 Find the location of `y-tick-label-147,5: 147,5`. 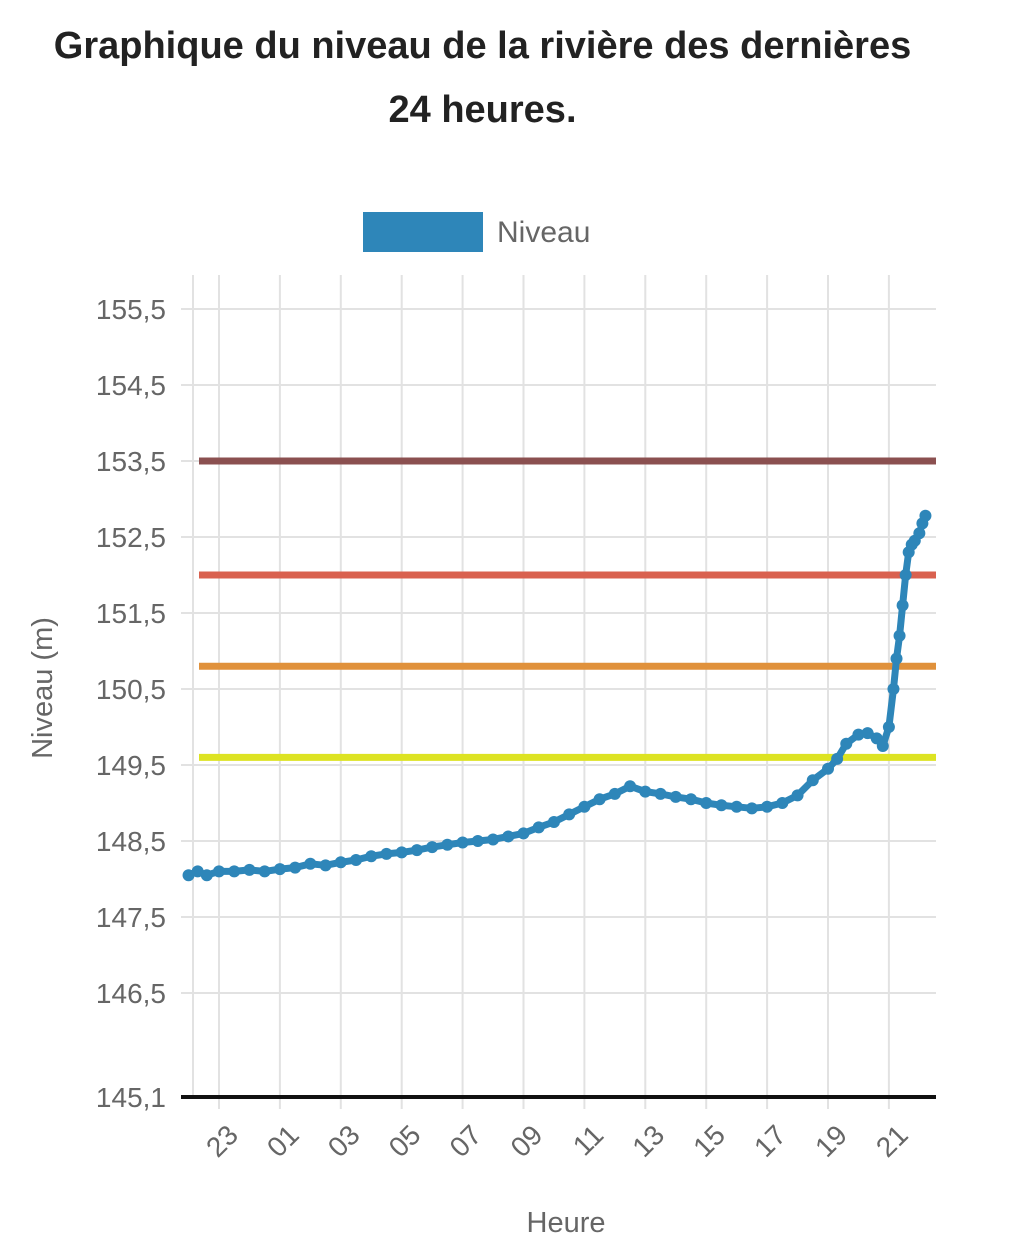

y-tick-label-147,5: 147,5 is located at coordinates (131, 917).